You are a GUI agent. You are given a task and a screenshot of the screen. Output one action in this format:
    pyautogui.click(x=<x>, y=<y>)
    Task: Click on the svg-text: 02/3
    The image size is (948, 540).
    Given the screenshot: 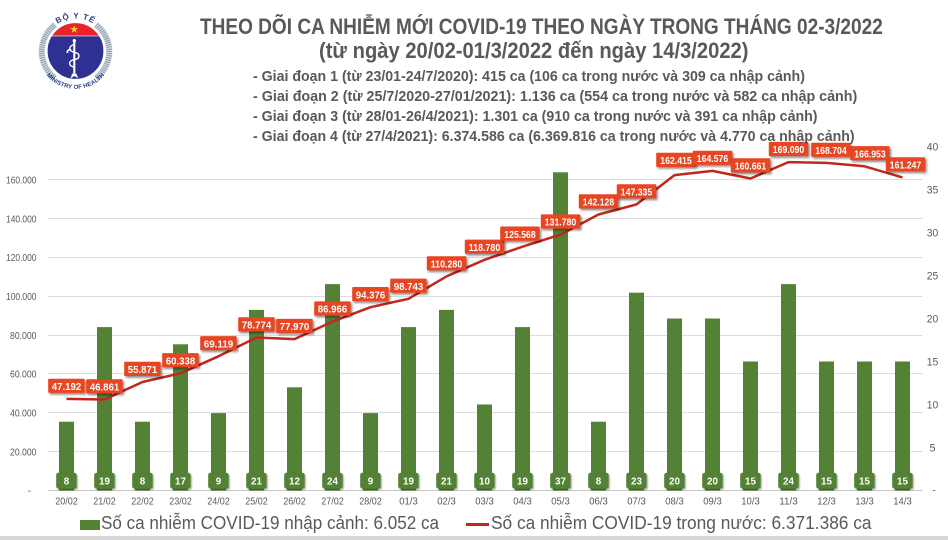 What is the action you would take?
    pyautogui.click(x=446, y=502)
    